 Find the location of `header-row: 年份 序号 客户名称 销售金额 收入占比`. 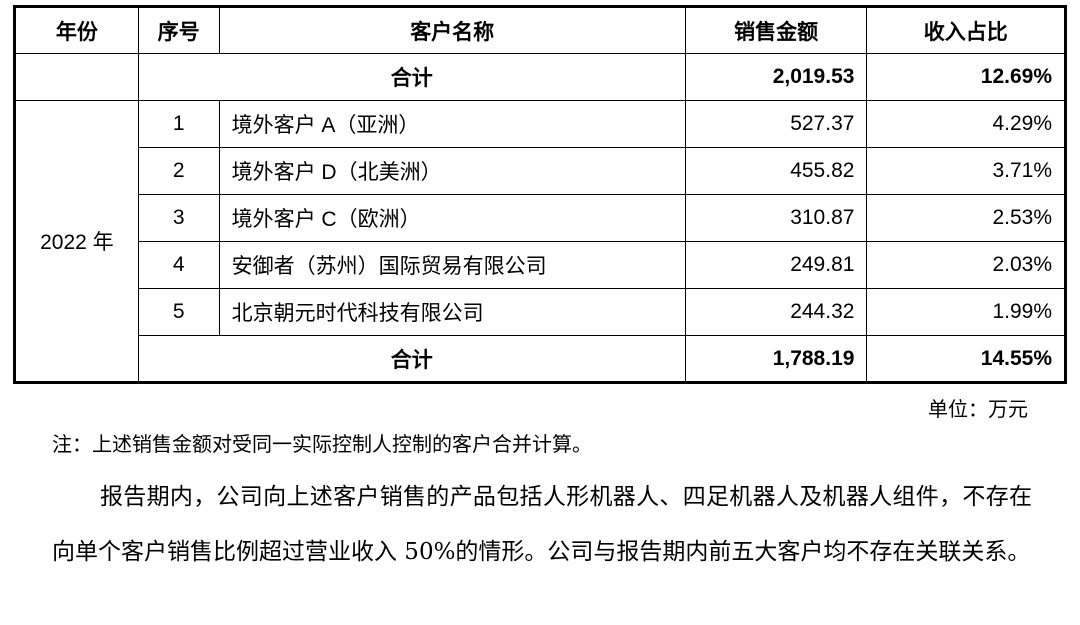

header-row: 年份 序号 客户名称 销售金额 收入占比 is located at coordinates (540, 30).